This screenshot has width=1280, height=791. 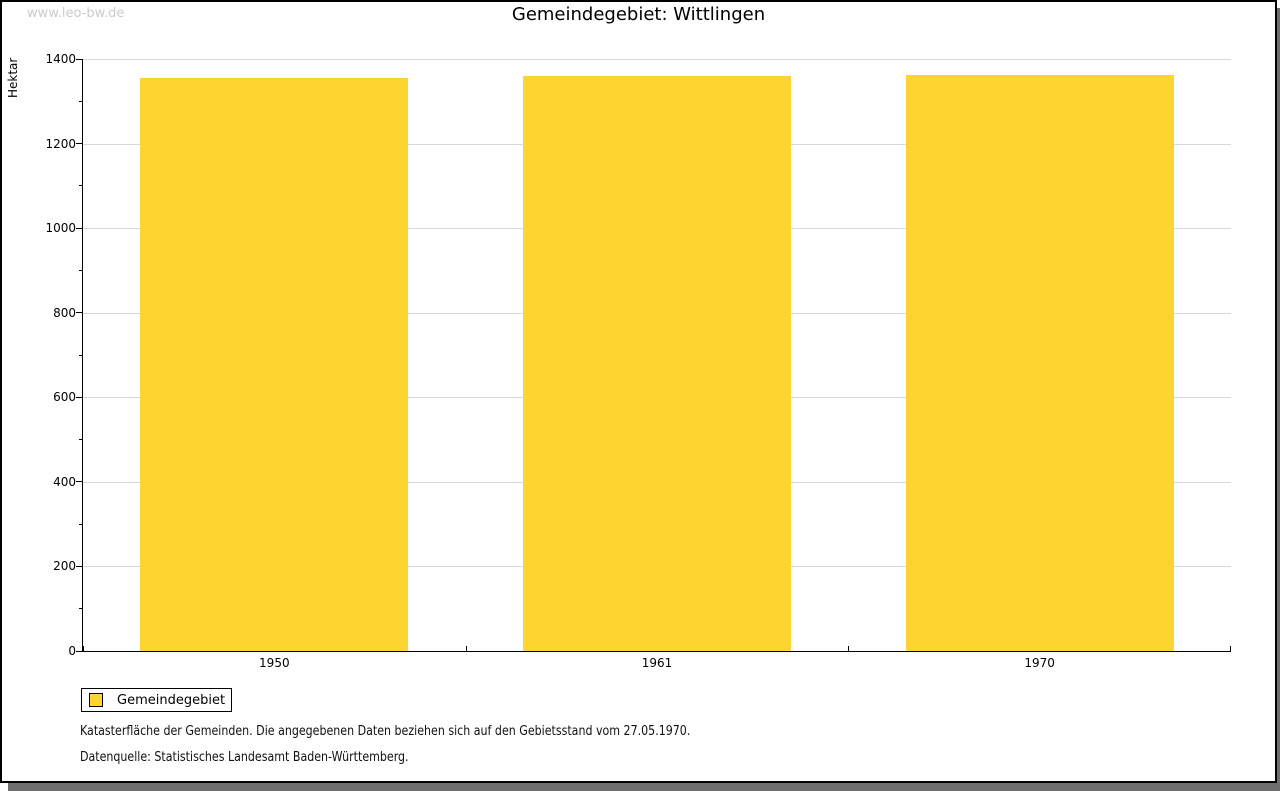 What do you see at coordinates (64, 312) in the screenshot?
I see `y-tick-label-800: 800` at bounding box center [64, 312].